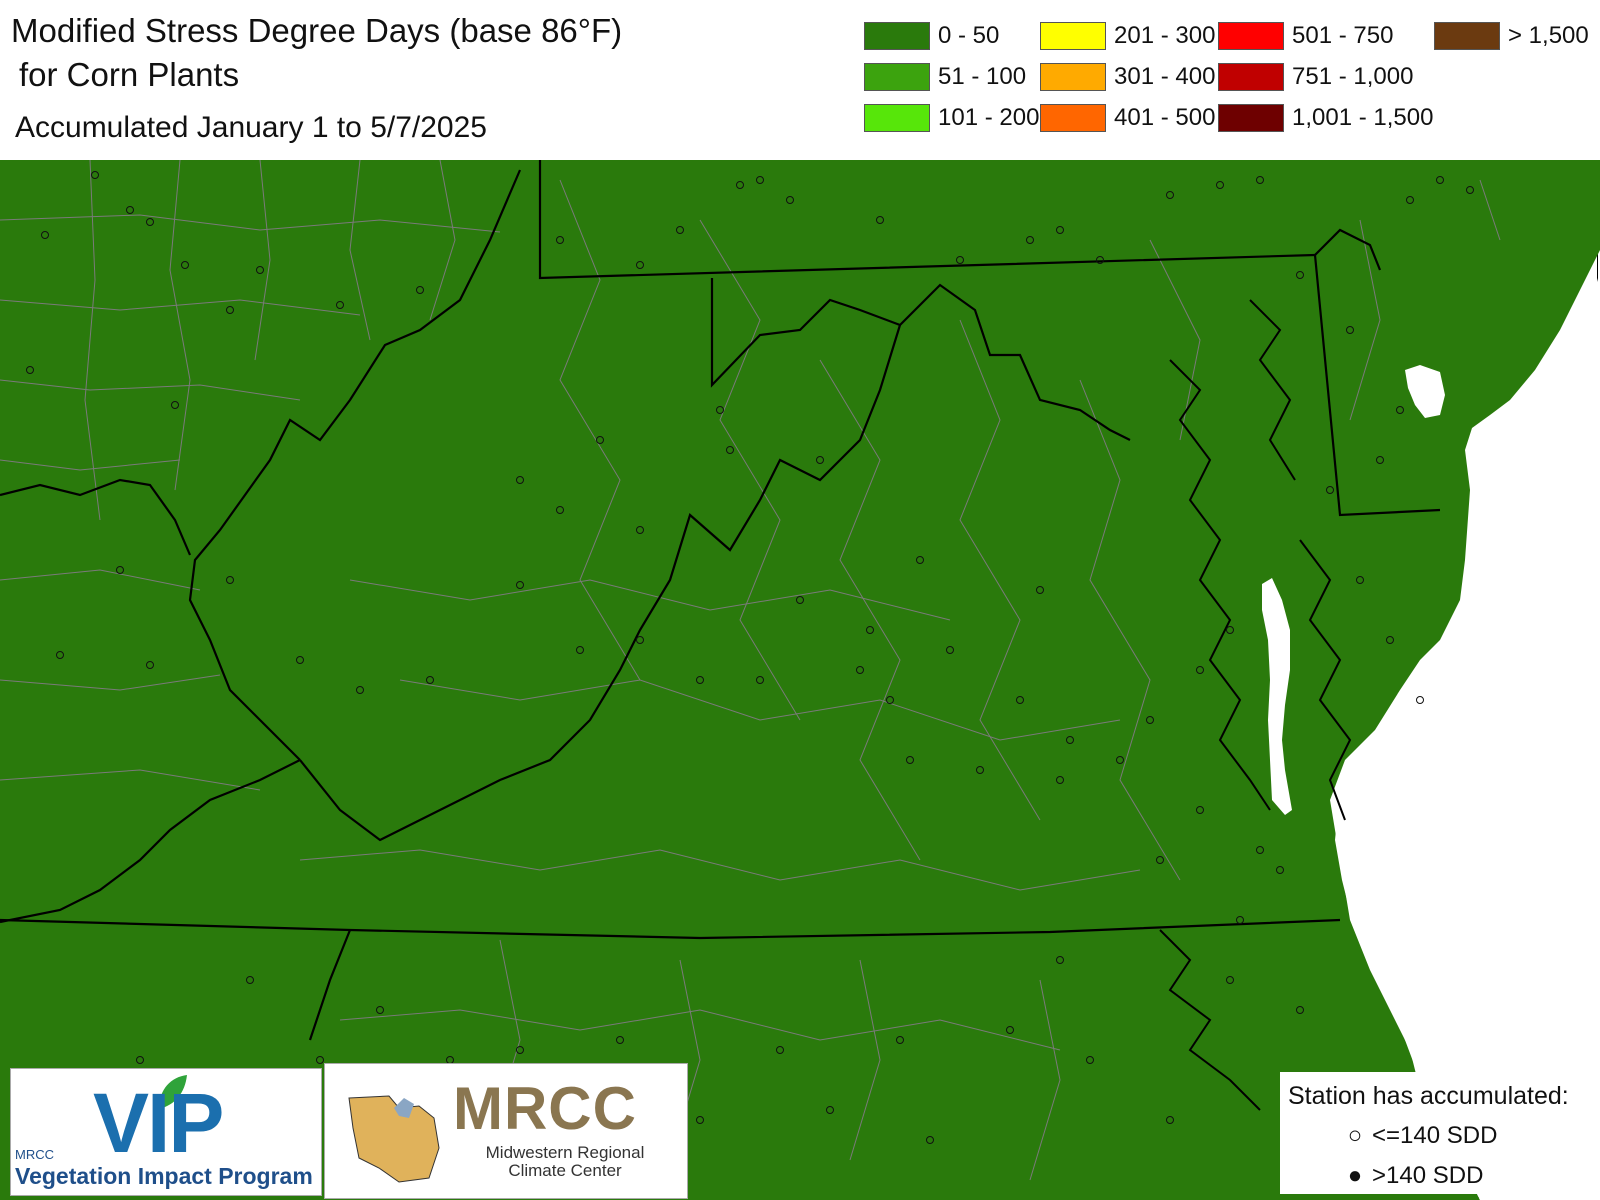 This screenshot has width=1600, height=1200. Describe the element at coordinates (1353, 76) in the screenshot. I see `legend-label: 751 - 1,000` at that location.